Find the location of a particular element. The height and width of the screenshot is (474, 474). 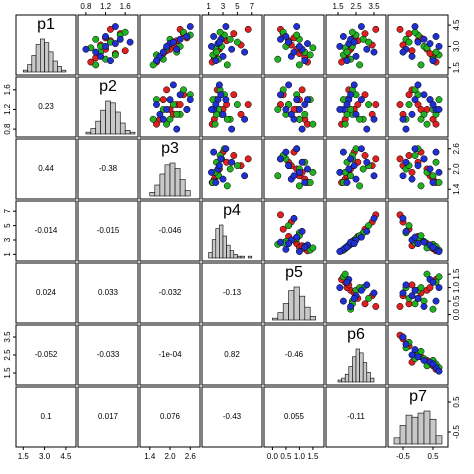

correlation-label: 0.82 is located at coordinates (232, 354).